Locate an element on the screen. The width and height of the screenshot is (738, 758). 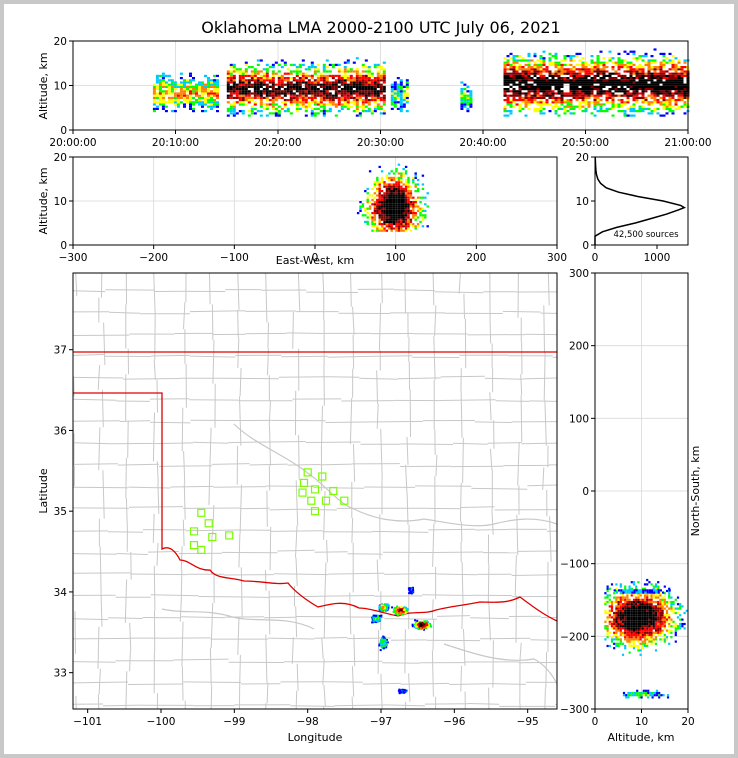
altitude-tick-label: 10 is located at coordinates (60, 87).